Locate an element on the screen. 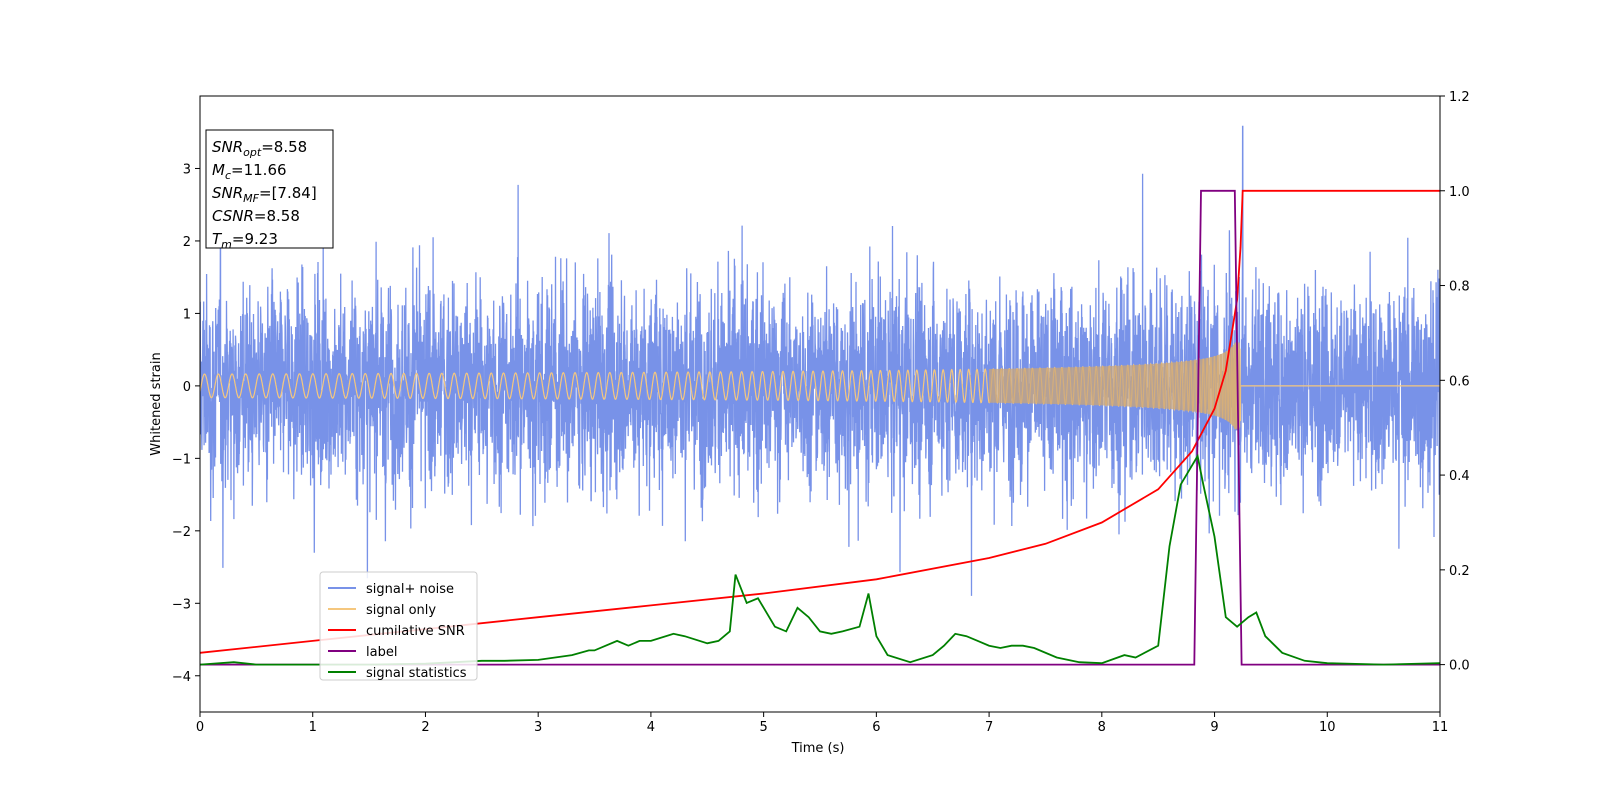 The width and height of the screenshot is (1600, 800). x-tick-label: 5 is located at coordinates (763, 727).